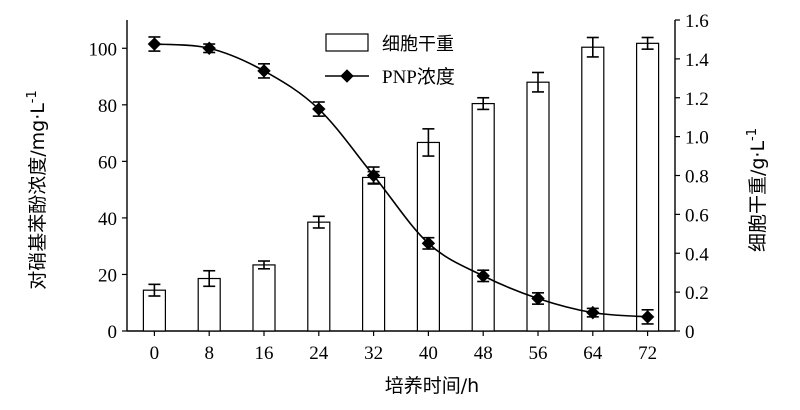 The width and height of the screenshot is (800, 410). I want to click on x-tick-label: 40, so click(428, 353).